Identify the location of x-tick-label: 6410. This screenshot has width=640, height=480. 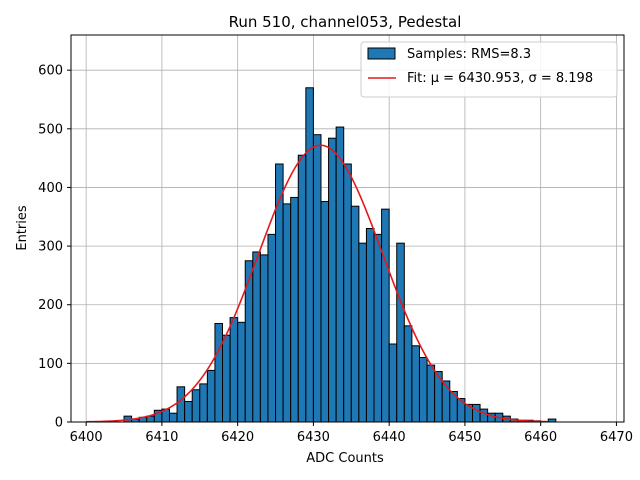
(161, 437).